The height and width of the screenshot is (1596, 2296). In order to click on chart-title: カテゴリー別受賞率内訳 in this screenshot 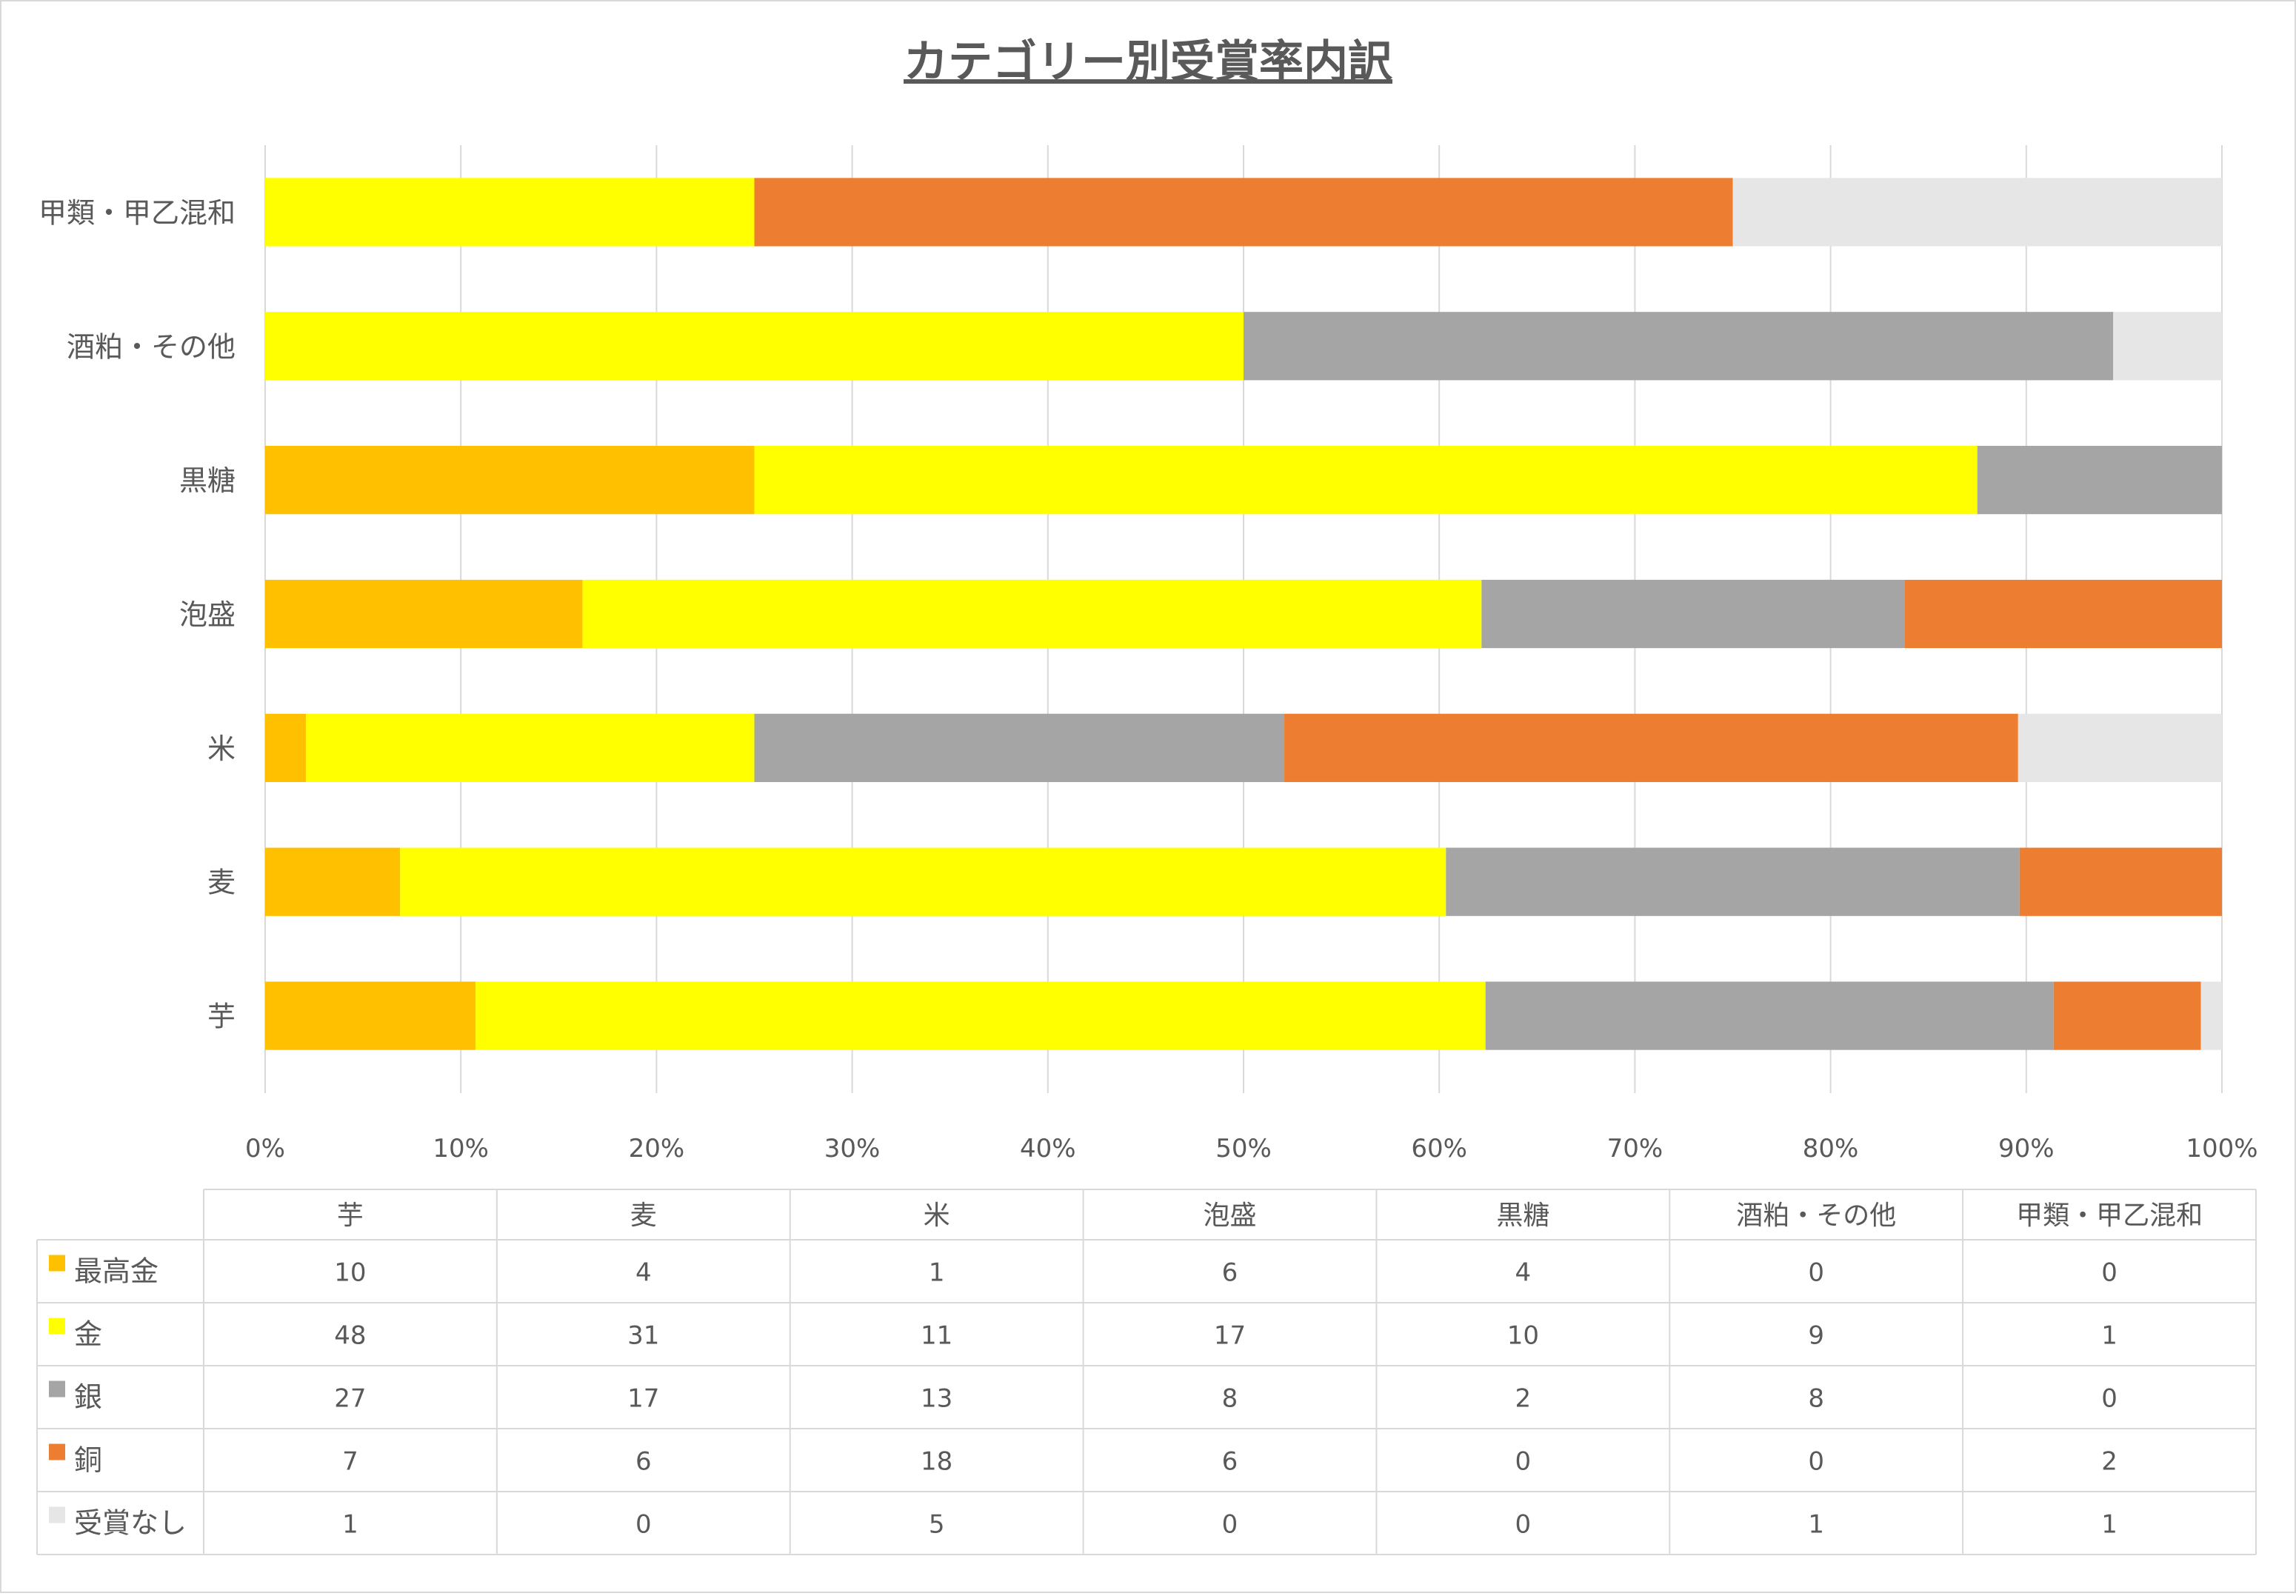, I will do `click(1148, 62)`.